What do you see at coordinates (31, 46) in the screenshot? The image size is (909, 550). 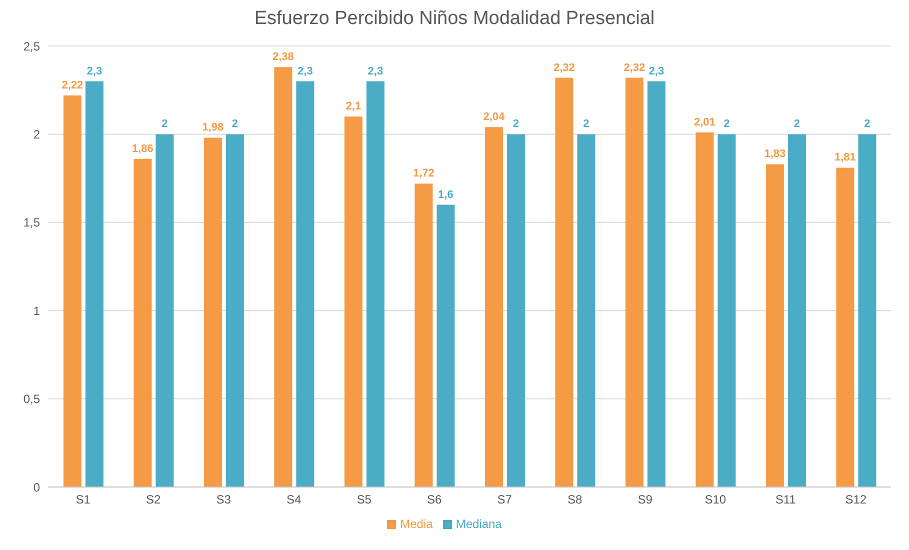 I see `y-tick-label: 2,5` at bounding box center [31, 46].